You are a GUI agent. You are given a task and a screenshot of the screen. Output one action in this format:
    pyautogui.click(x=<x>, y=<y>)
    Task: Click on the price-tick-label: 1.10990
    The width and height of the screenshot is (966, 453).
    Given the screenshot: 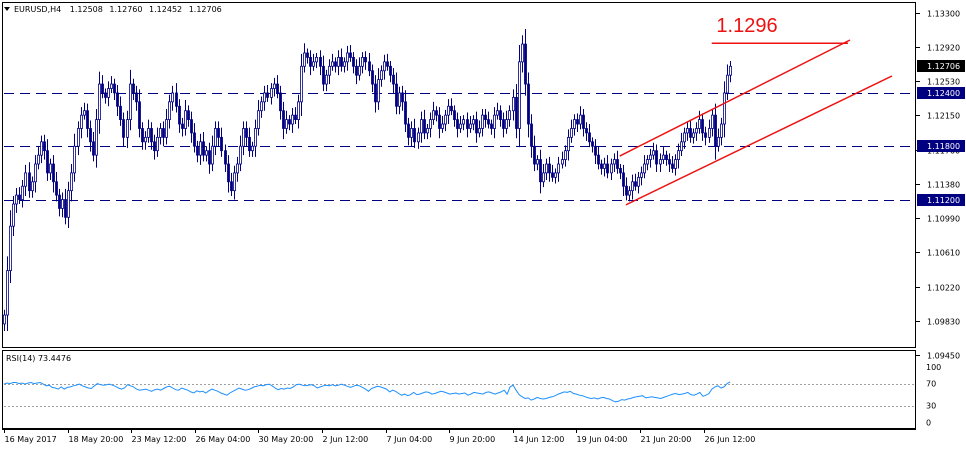 What is the action you would take?
    pyautogui.click(x=943, y=219)
    